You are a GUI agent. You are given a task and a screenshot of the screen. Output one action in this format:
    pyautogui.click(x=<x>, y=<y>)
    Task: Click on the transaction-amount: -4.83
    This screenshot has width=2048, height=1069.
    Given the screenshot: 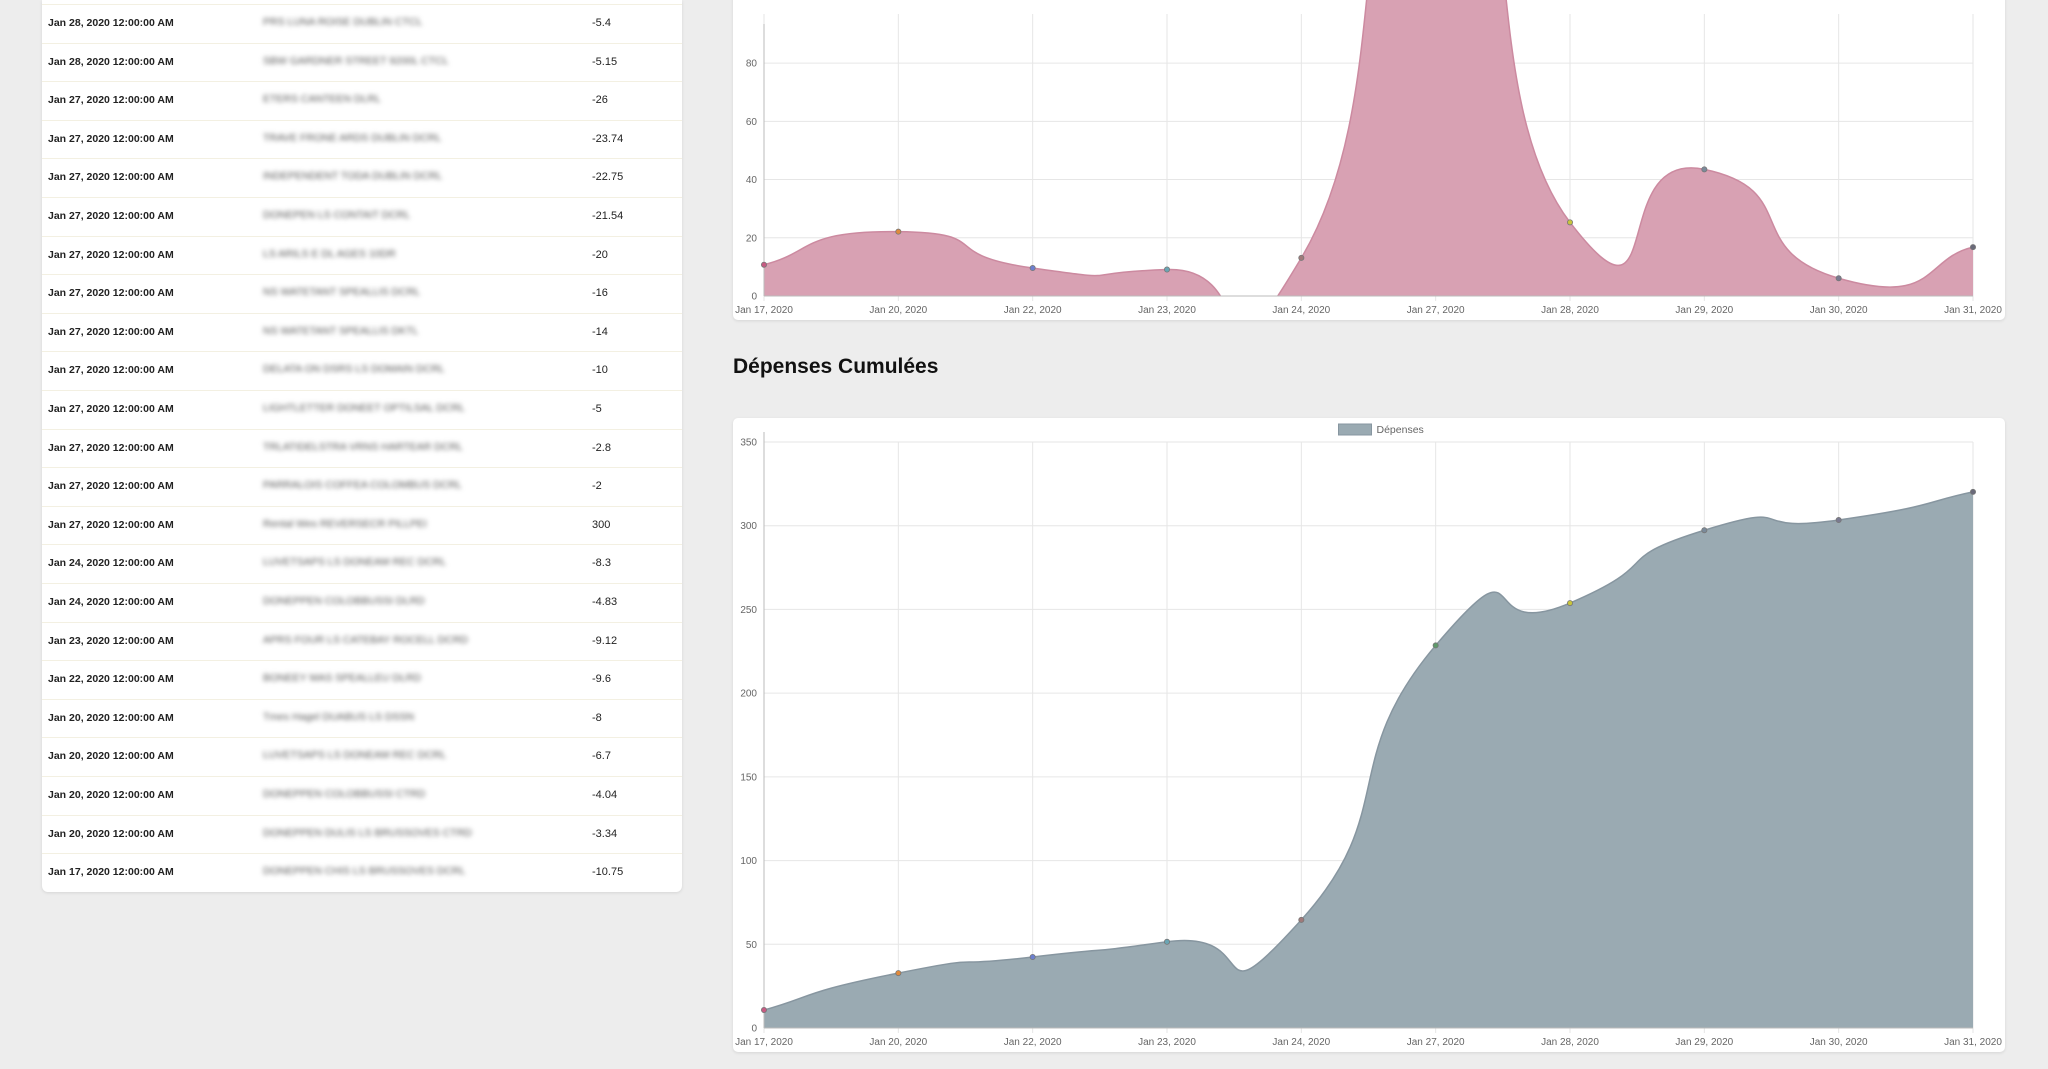 What is the action you would take?
    pyautogui.click(x=605, y=602)
    